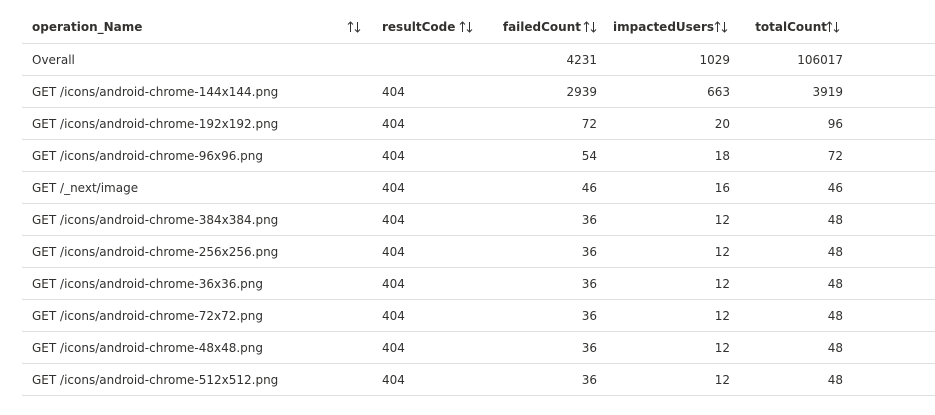 This screenshot has height=415, width=935. Describe the element at coordinates (581, 92) in the screenshot. I see `cell-value: 2939` at that location.